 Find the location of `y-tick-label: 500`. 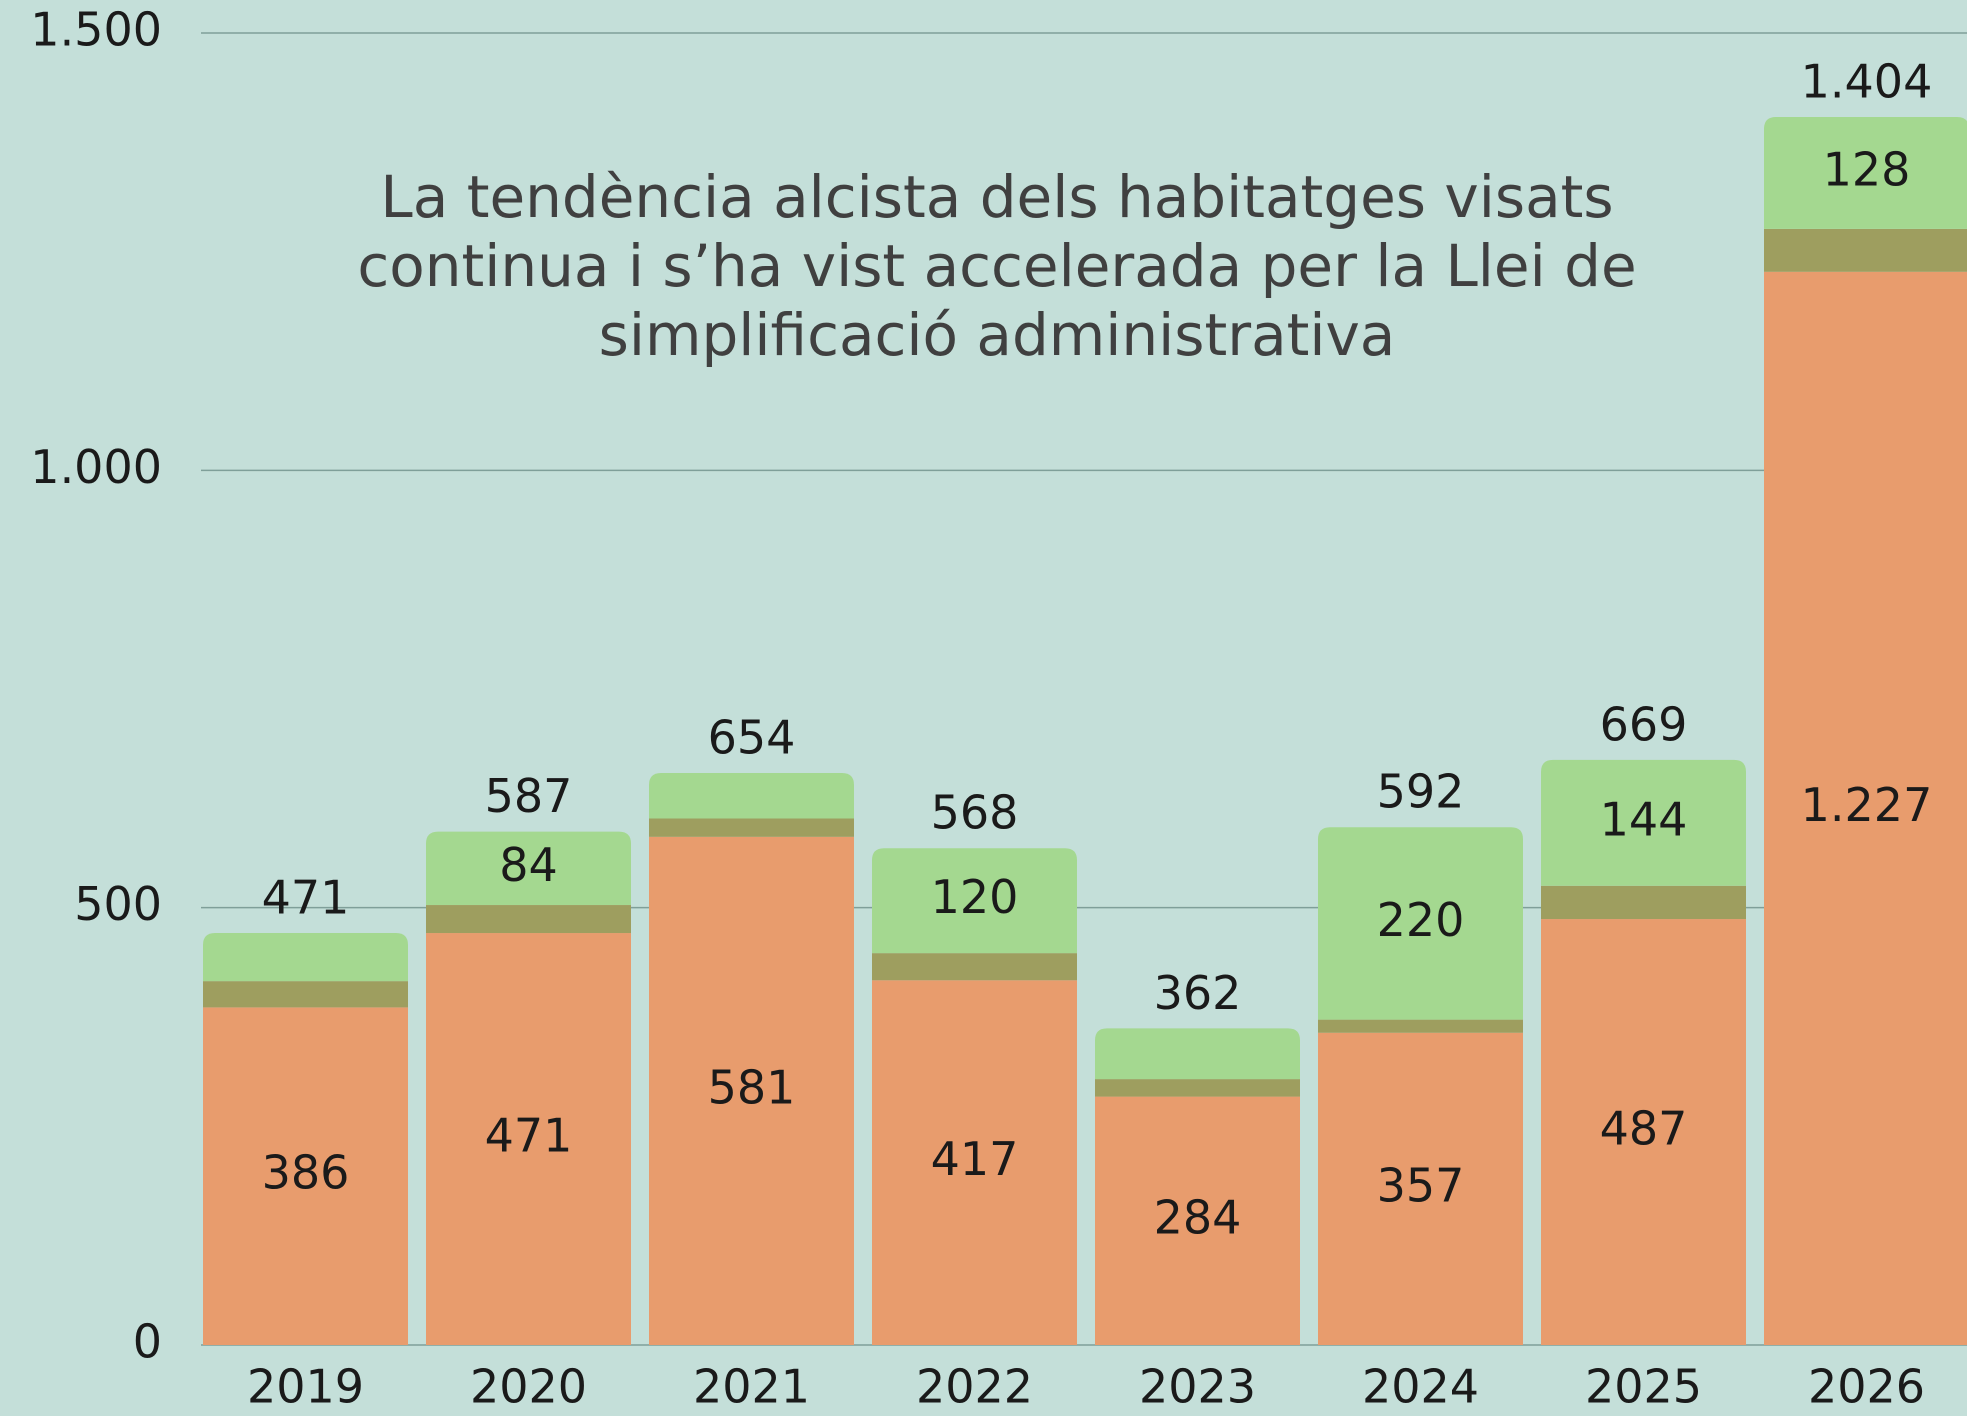

y-tick-label: 500 is located at coordinates (118, 904).